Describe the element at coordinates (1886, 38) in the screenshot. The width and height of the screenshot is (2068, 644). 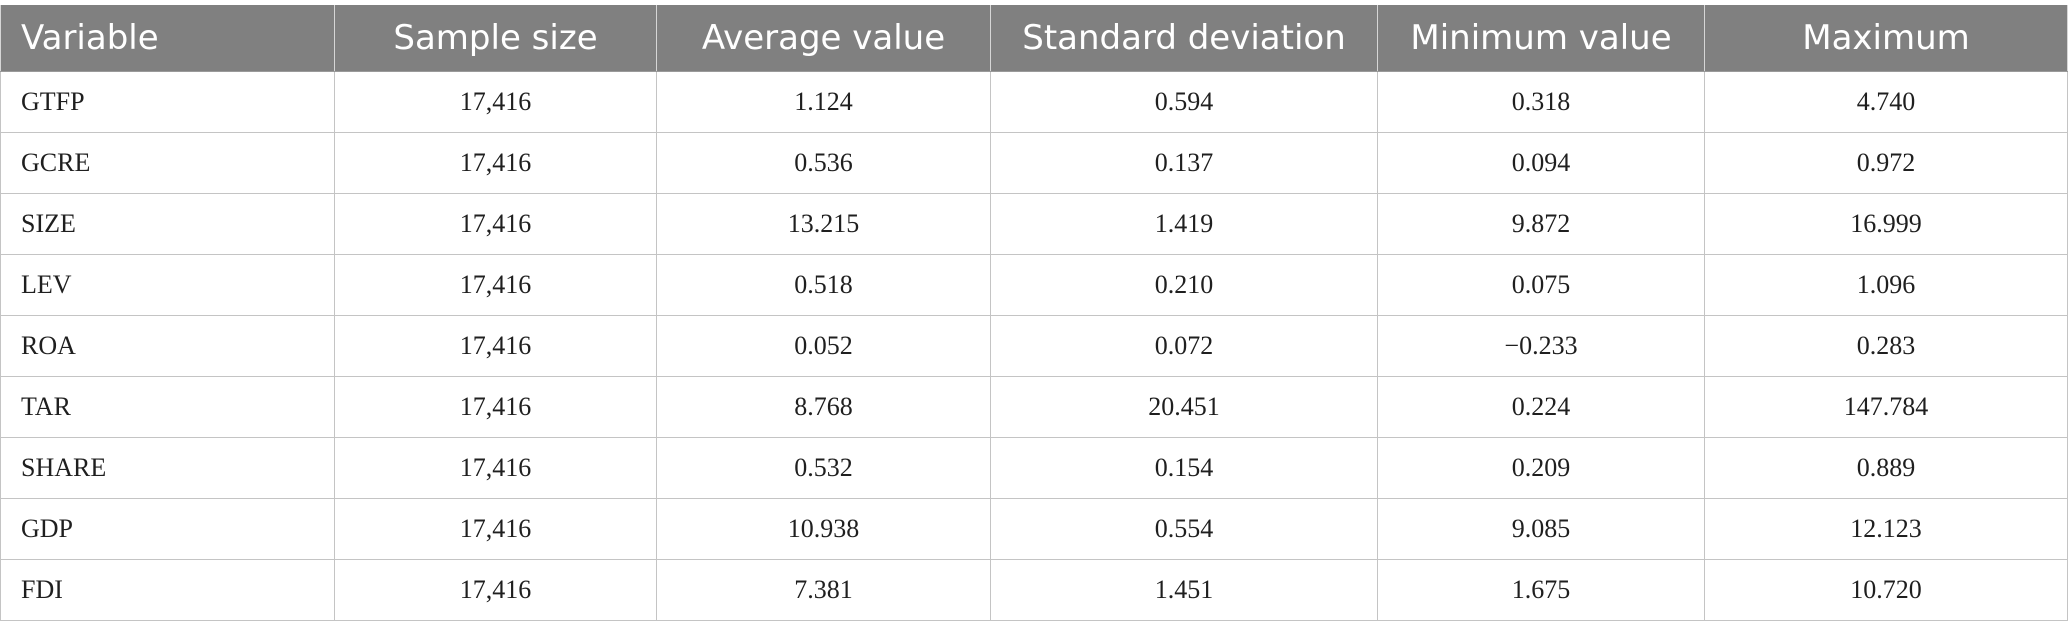
I see `header-maximum: Maximum` at that location.